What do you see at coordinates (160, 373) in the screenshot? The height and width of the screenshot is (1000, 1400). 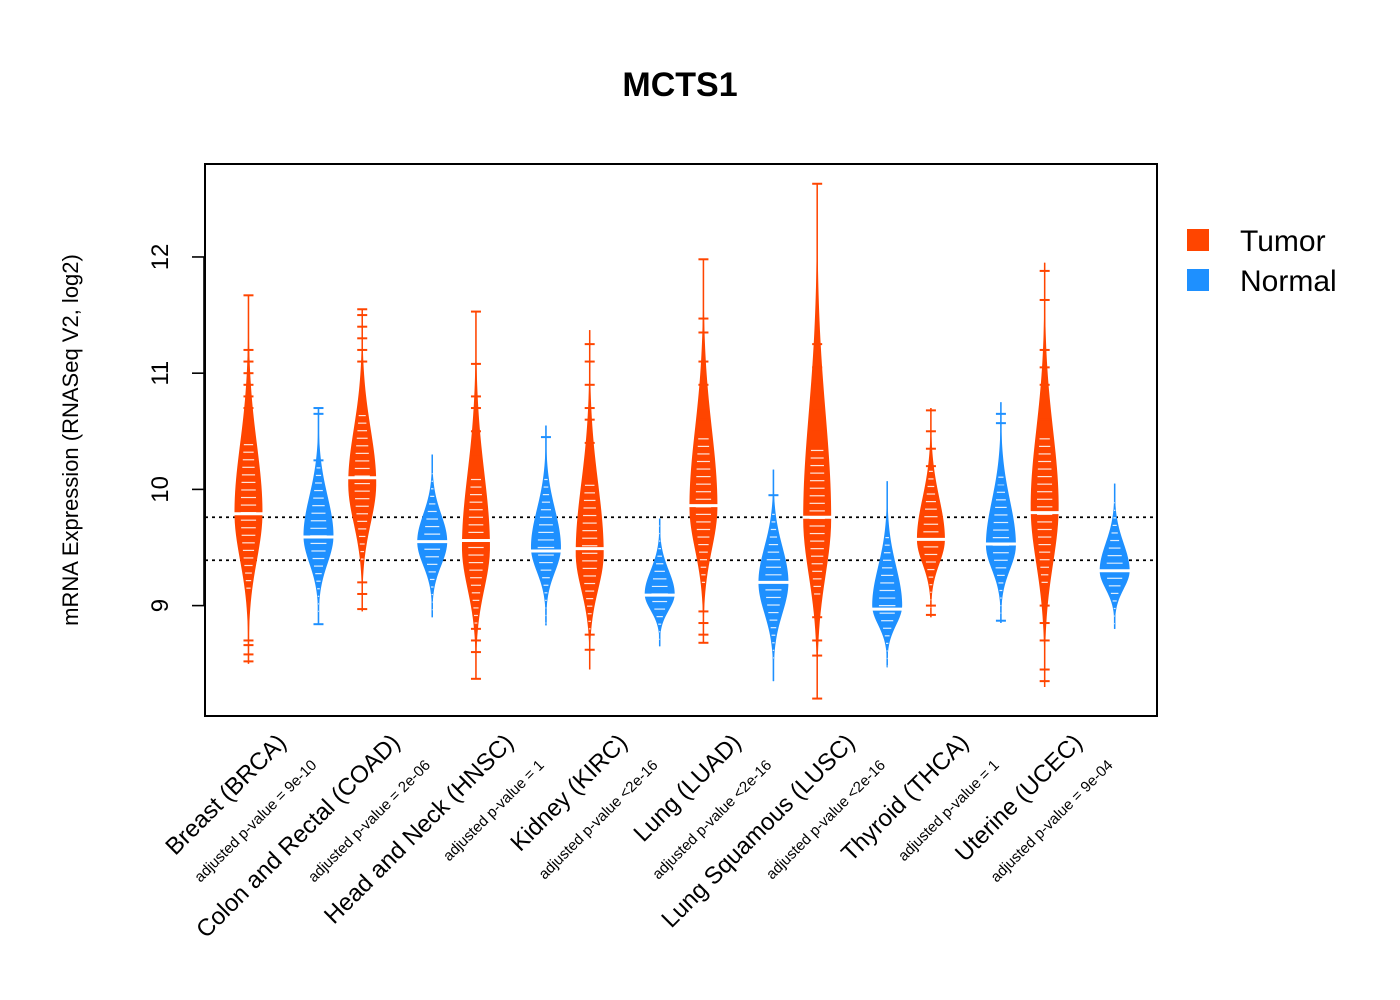 I see `y-tick-label: 11` at bounding box center [160, 373].